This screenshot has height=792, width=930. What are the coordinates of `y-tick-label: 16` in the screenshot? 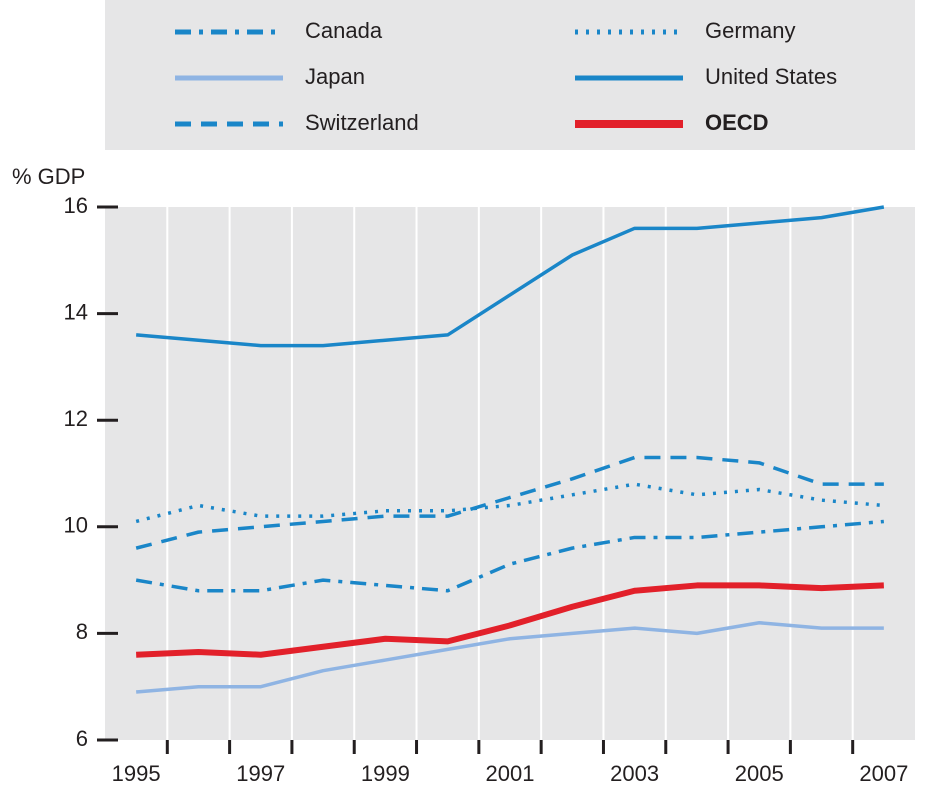 It's located at (76, 205).